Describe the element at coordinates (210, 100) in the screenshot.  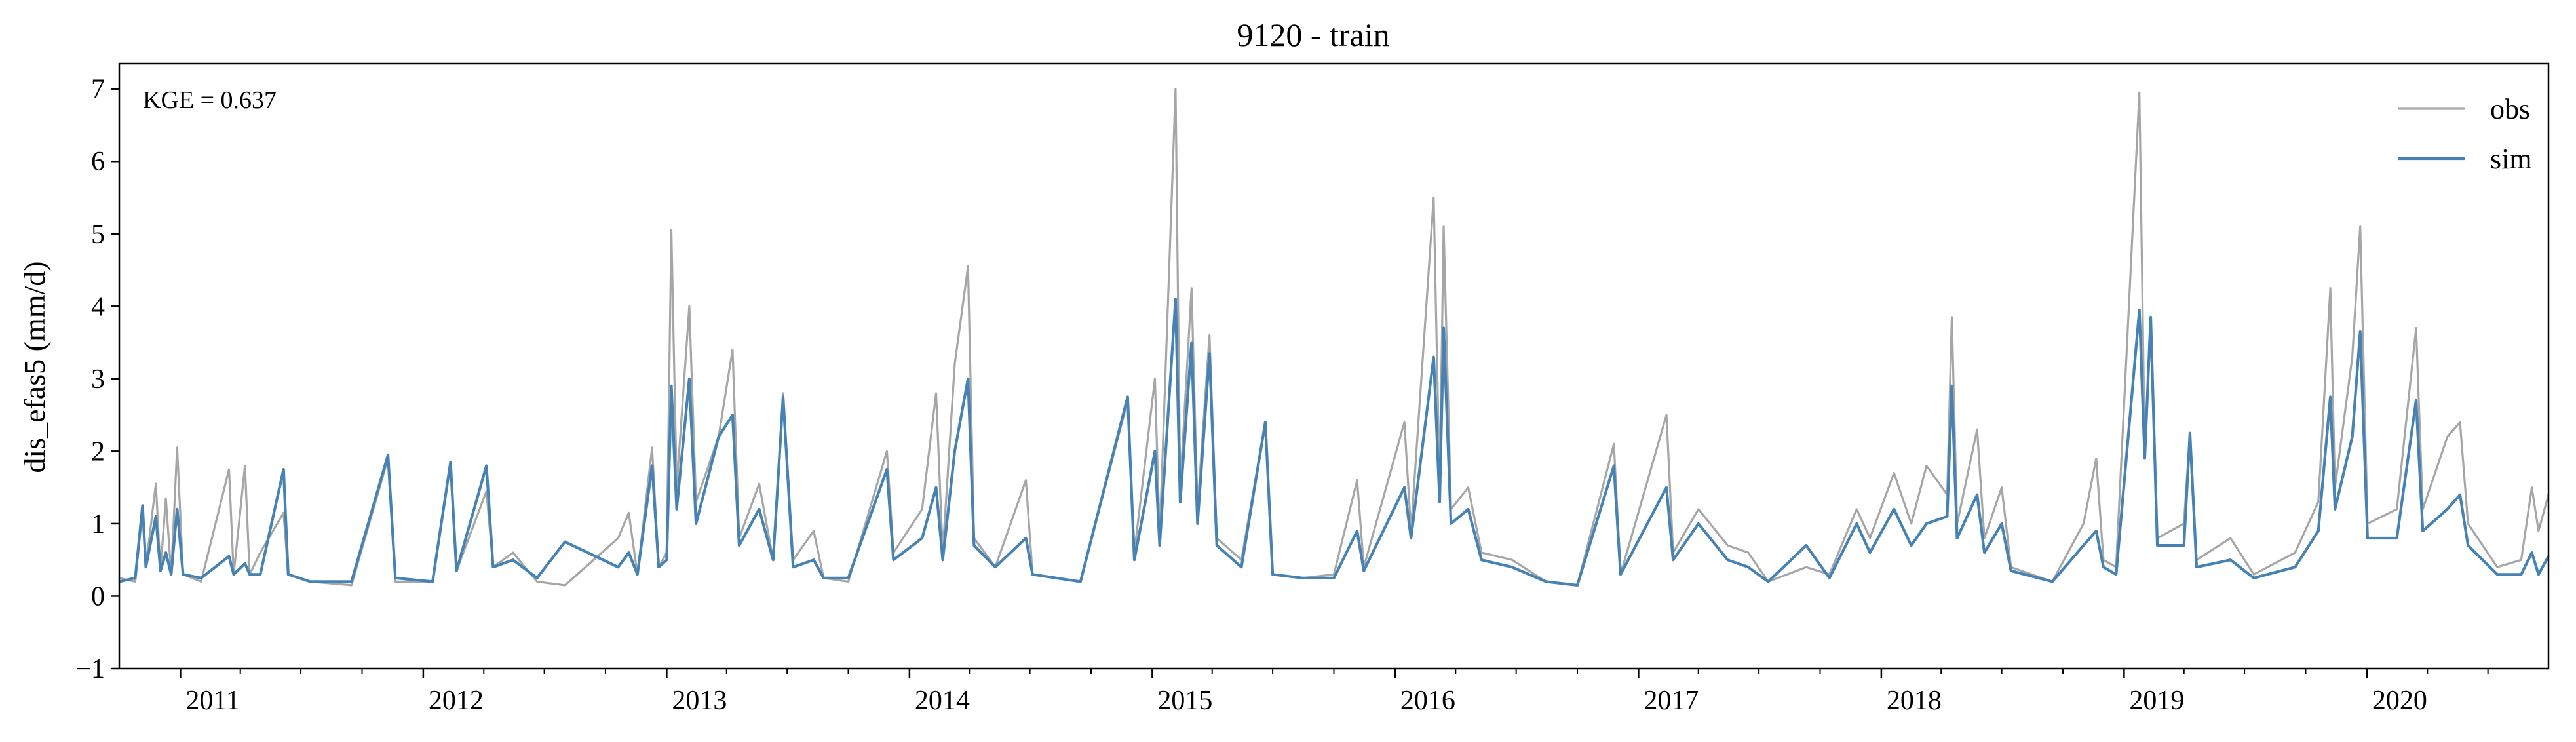
I see `kge-annotation: KGE = 0.637` at that location.